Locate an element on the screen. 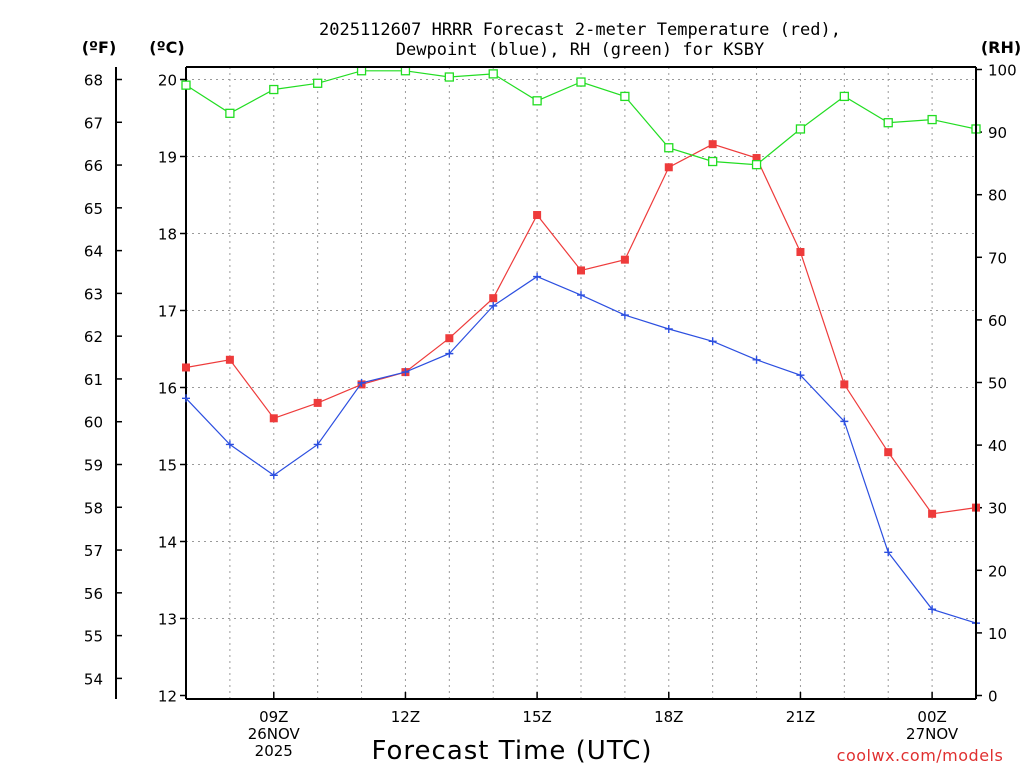  rh-tick-label-50: 50 is located at coordinates (997, 384).